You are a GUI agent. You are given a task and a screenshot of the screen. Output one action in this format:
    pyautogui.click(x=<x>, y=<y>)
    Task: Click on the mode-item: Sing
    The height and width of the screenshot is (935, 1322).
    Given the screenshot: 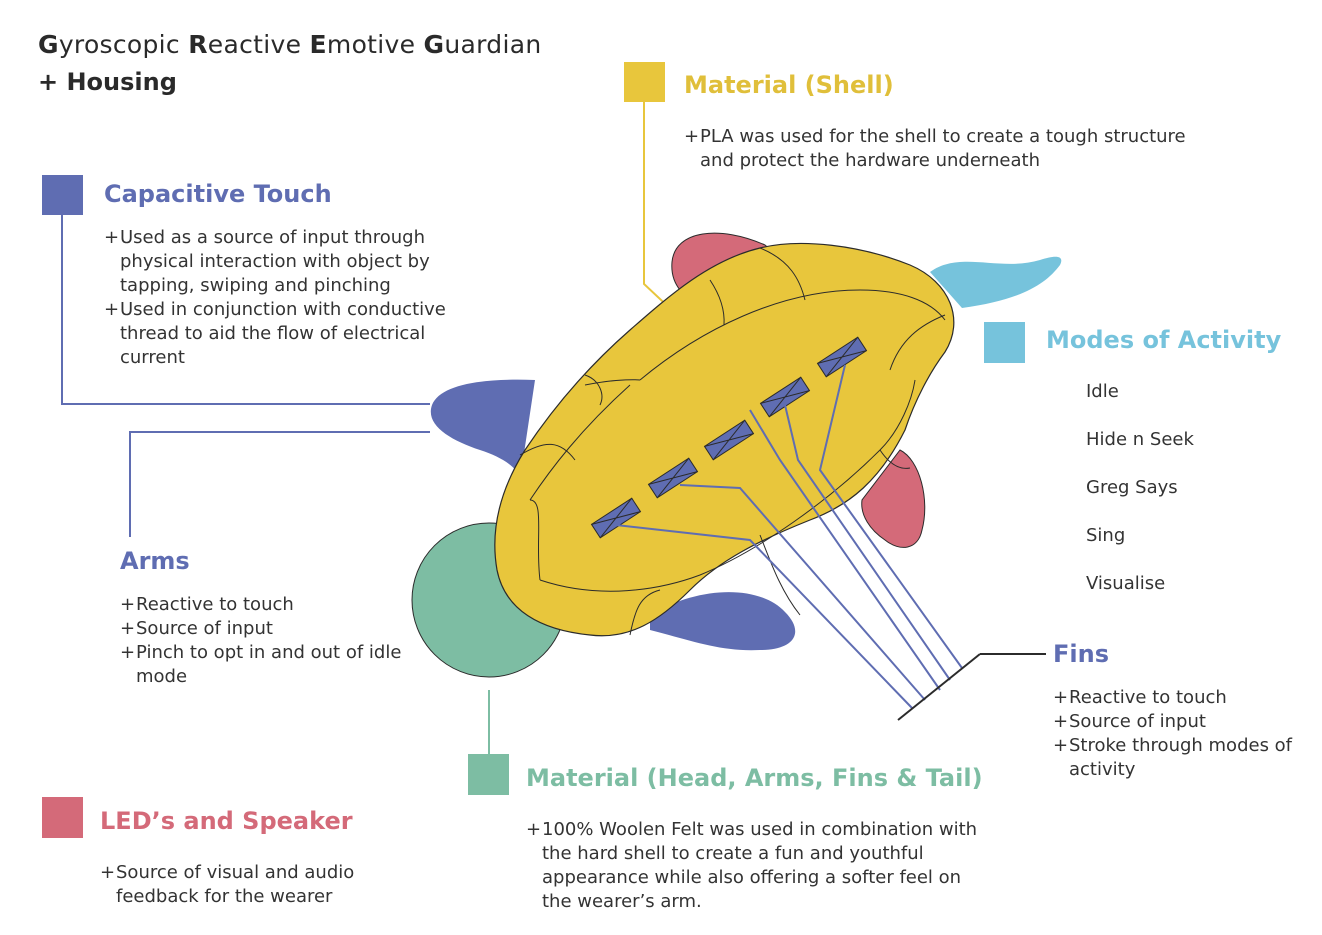 What is the action you would take?
    pyautogui.click(x=1106, y=535)
    